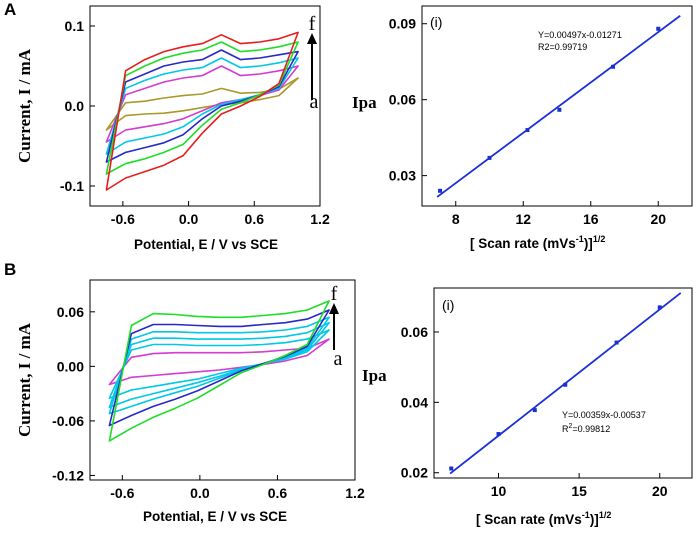 The height and width of the screenshot is (536, 699). I want to click on y-tick-label: 0.02, so click(414, 473).